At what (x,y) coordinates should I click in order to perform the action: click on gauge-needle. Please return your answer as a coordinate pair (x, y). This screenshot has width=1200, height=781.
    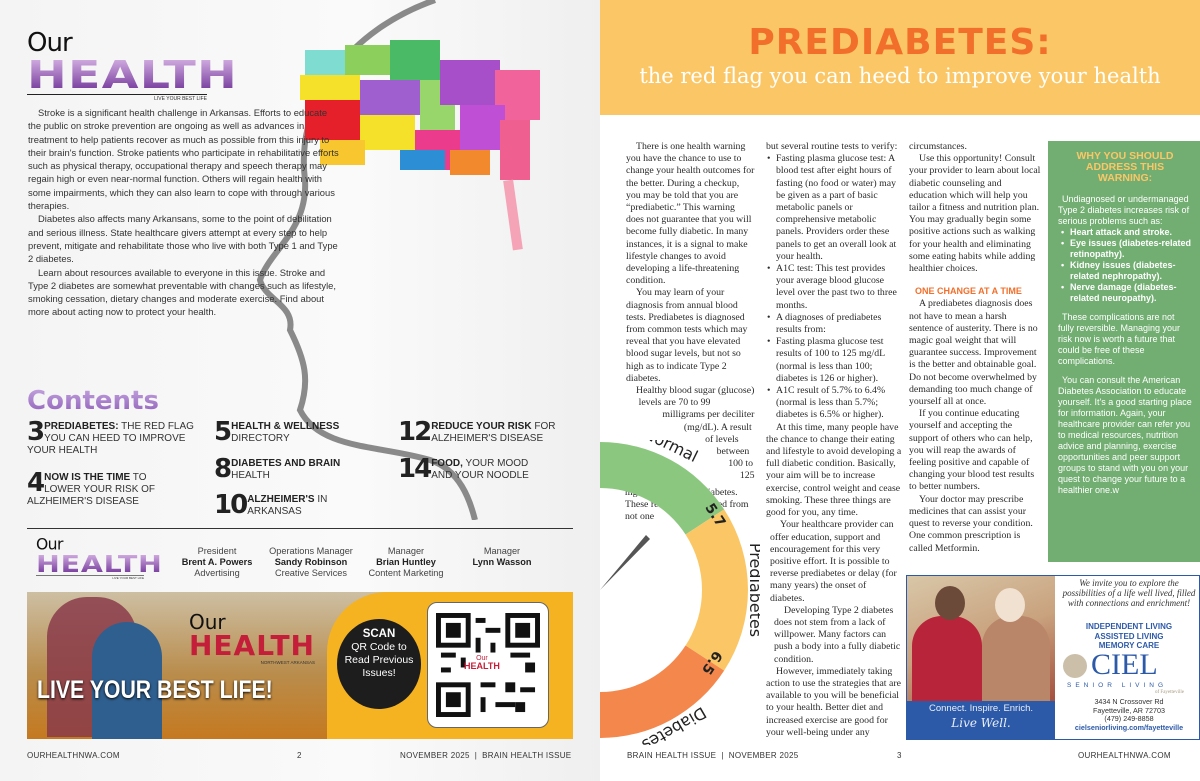
    Looking at the image, I should click on (625, 562).